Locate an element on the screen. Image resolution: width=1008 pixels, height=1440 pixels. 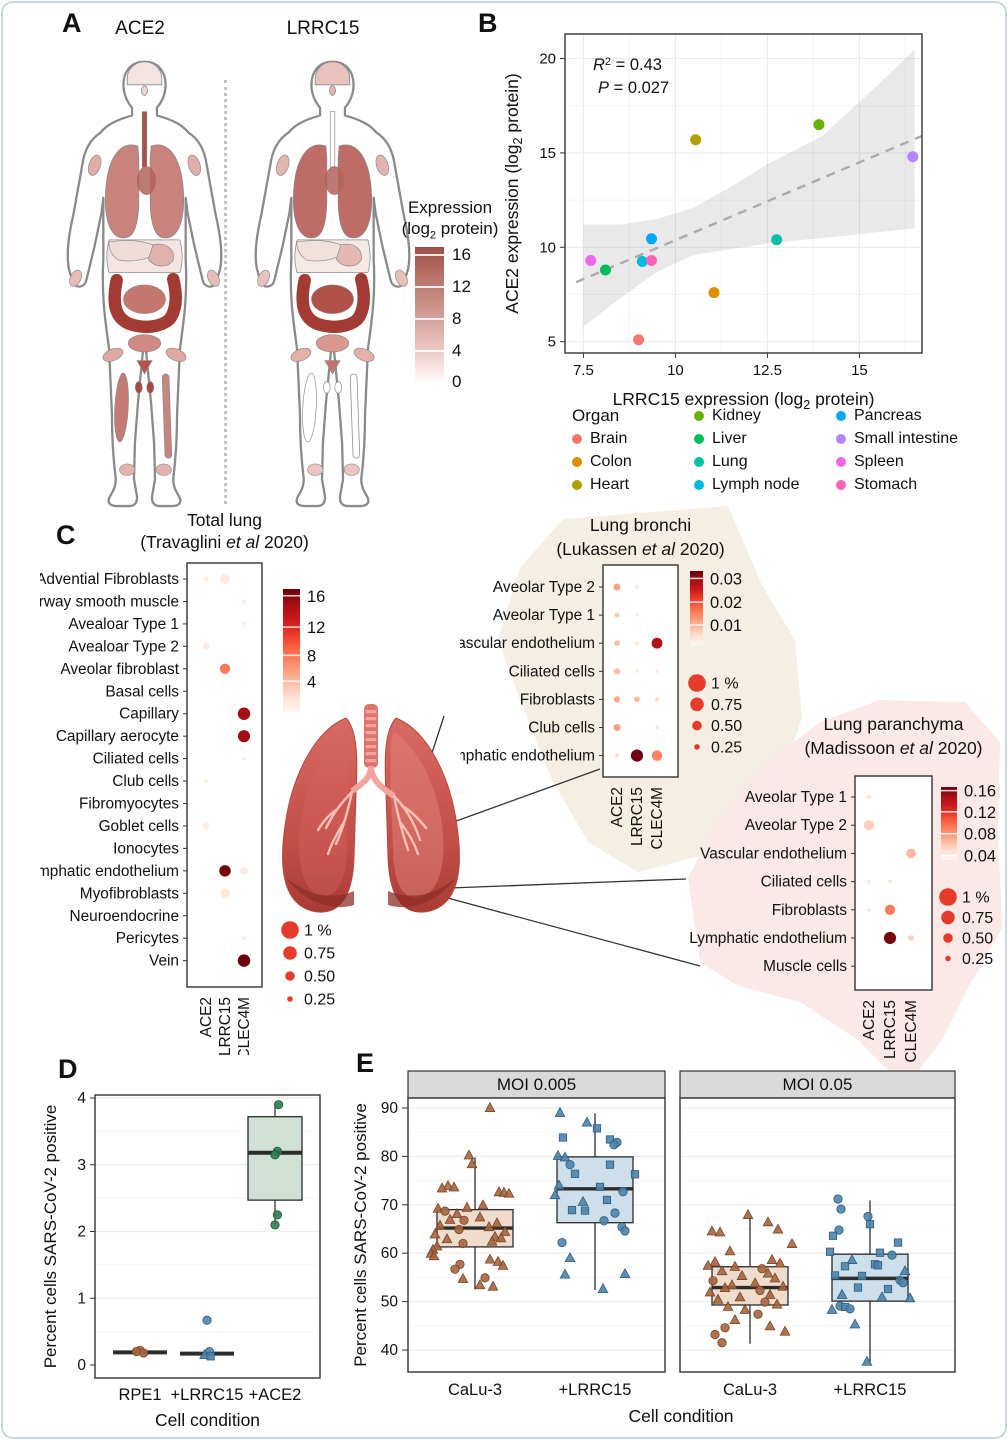
hand is located at coordinates (263, 278).